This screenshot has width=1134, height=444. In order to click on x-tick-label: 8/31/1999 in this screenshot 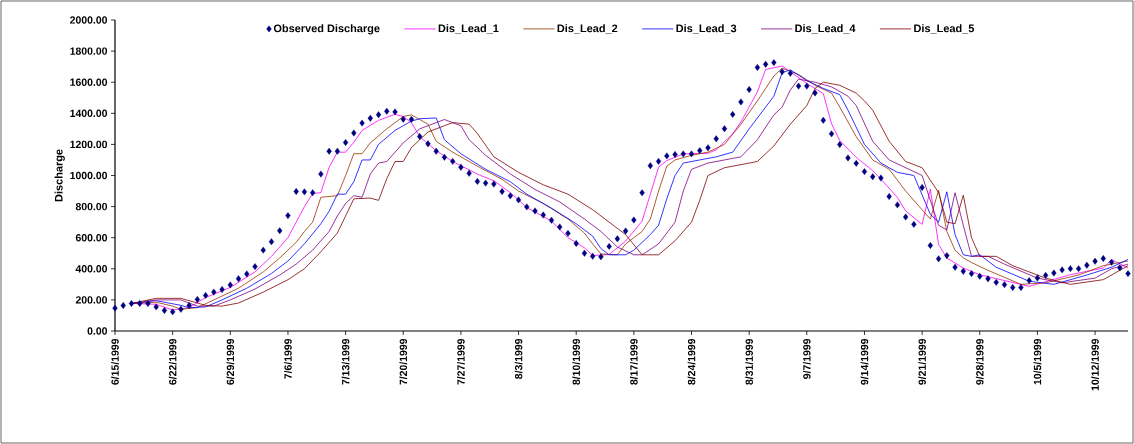, I will do `click(749, 361)`.